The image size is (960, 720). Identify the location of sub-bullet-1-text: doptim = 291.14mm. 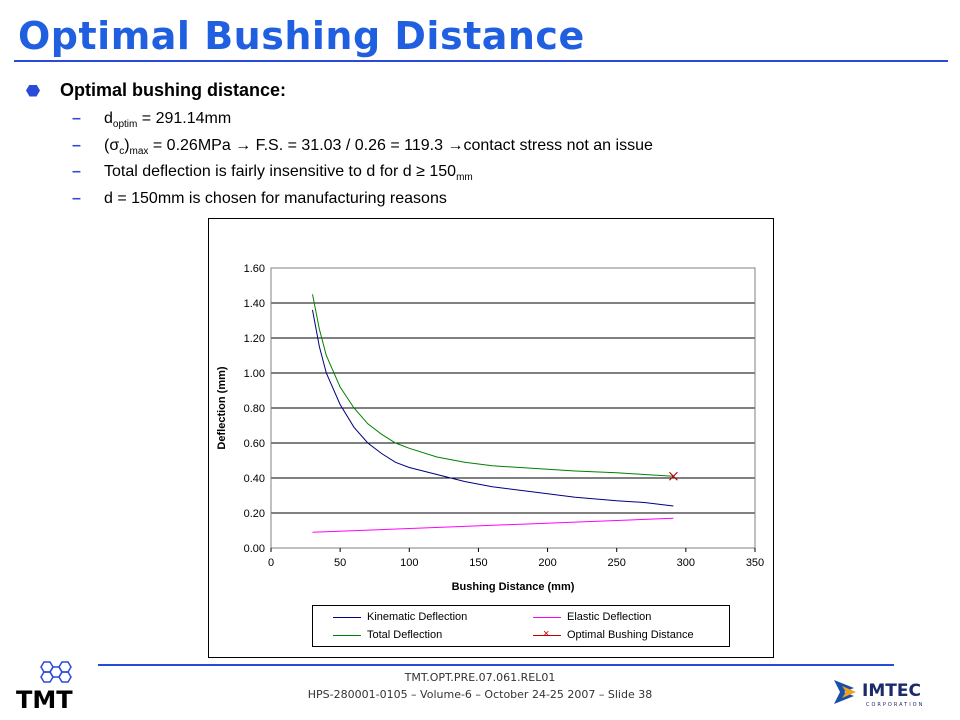
(168, 120).